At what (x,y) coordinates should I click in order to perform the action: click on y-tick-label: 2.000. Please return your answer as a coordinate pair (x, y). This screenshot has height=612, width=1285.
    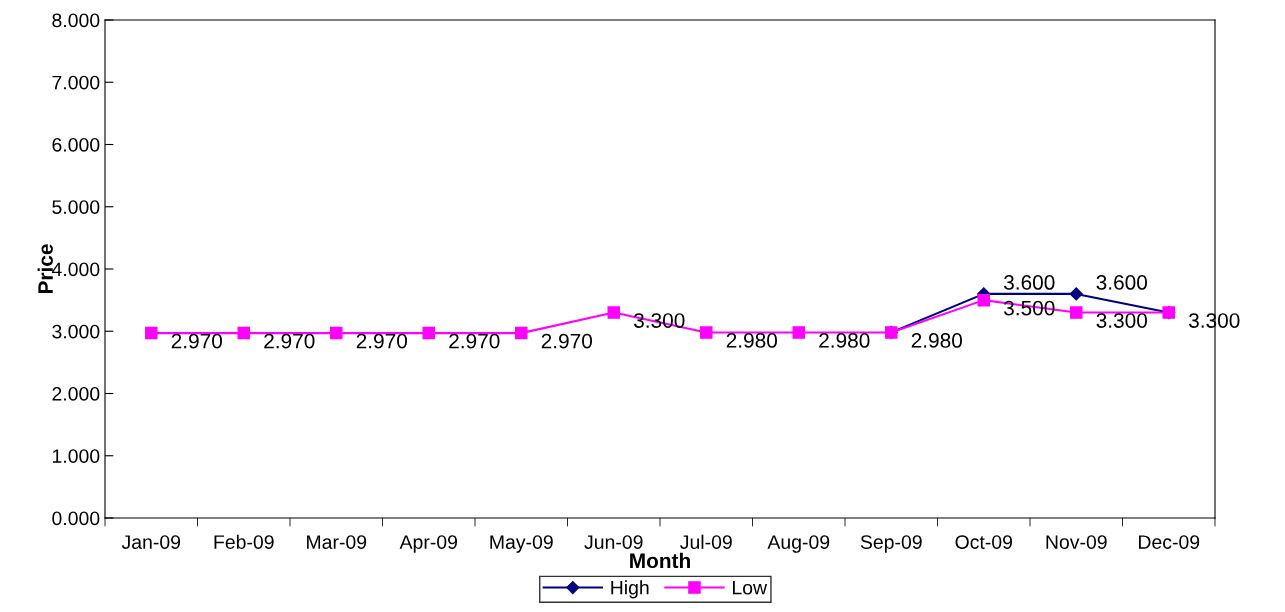
    Looking at the image, I should click on (76, 393).